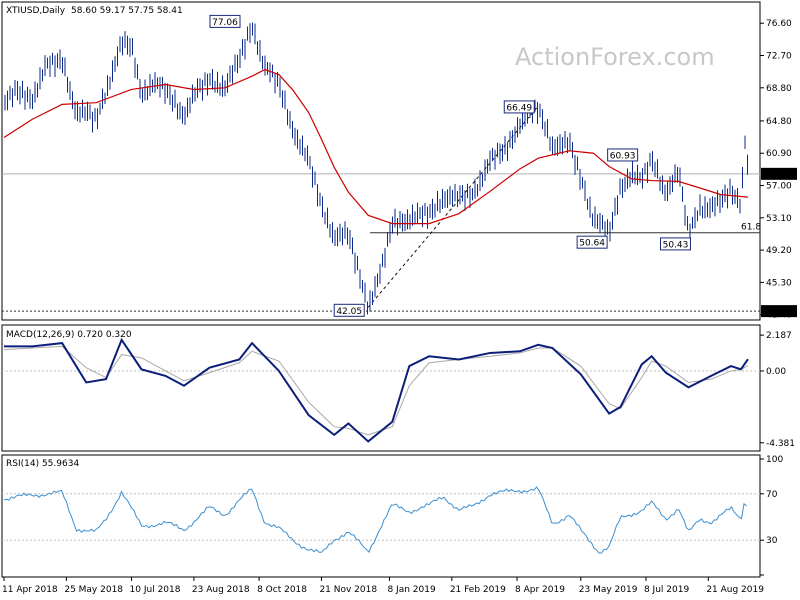 Image resolution: width=800 pixels, height=600 pixels. Describe the element at coordinates (735, 590) in the screenshot. I see `time-axis-label: 21 Aug 2019` at that location.